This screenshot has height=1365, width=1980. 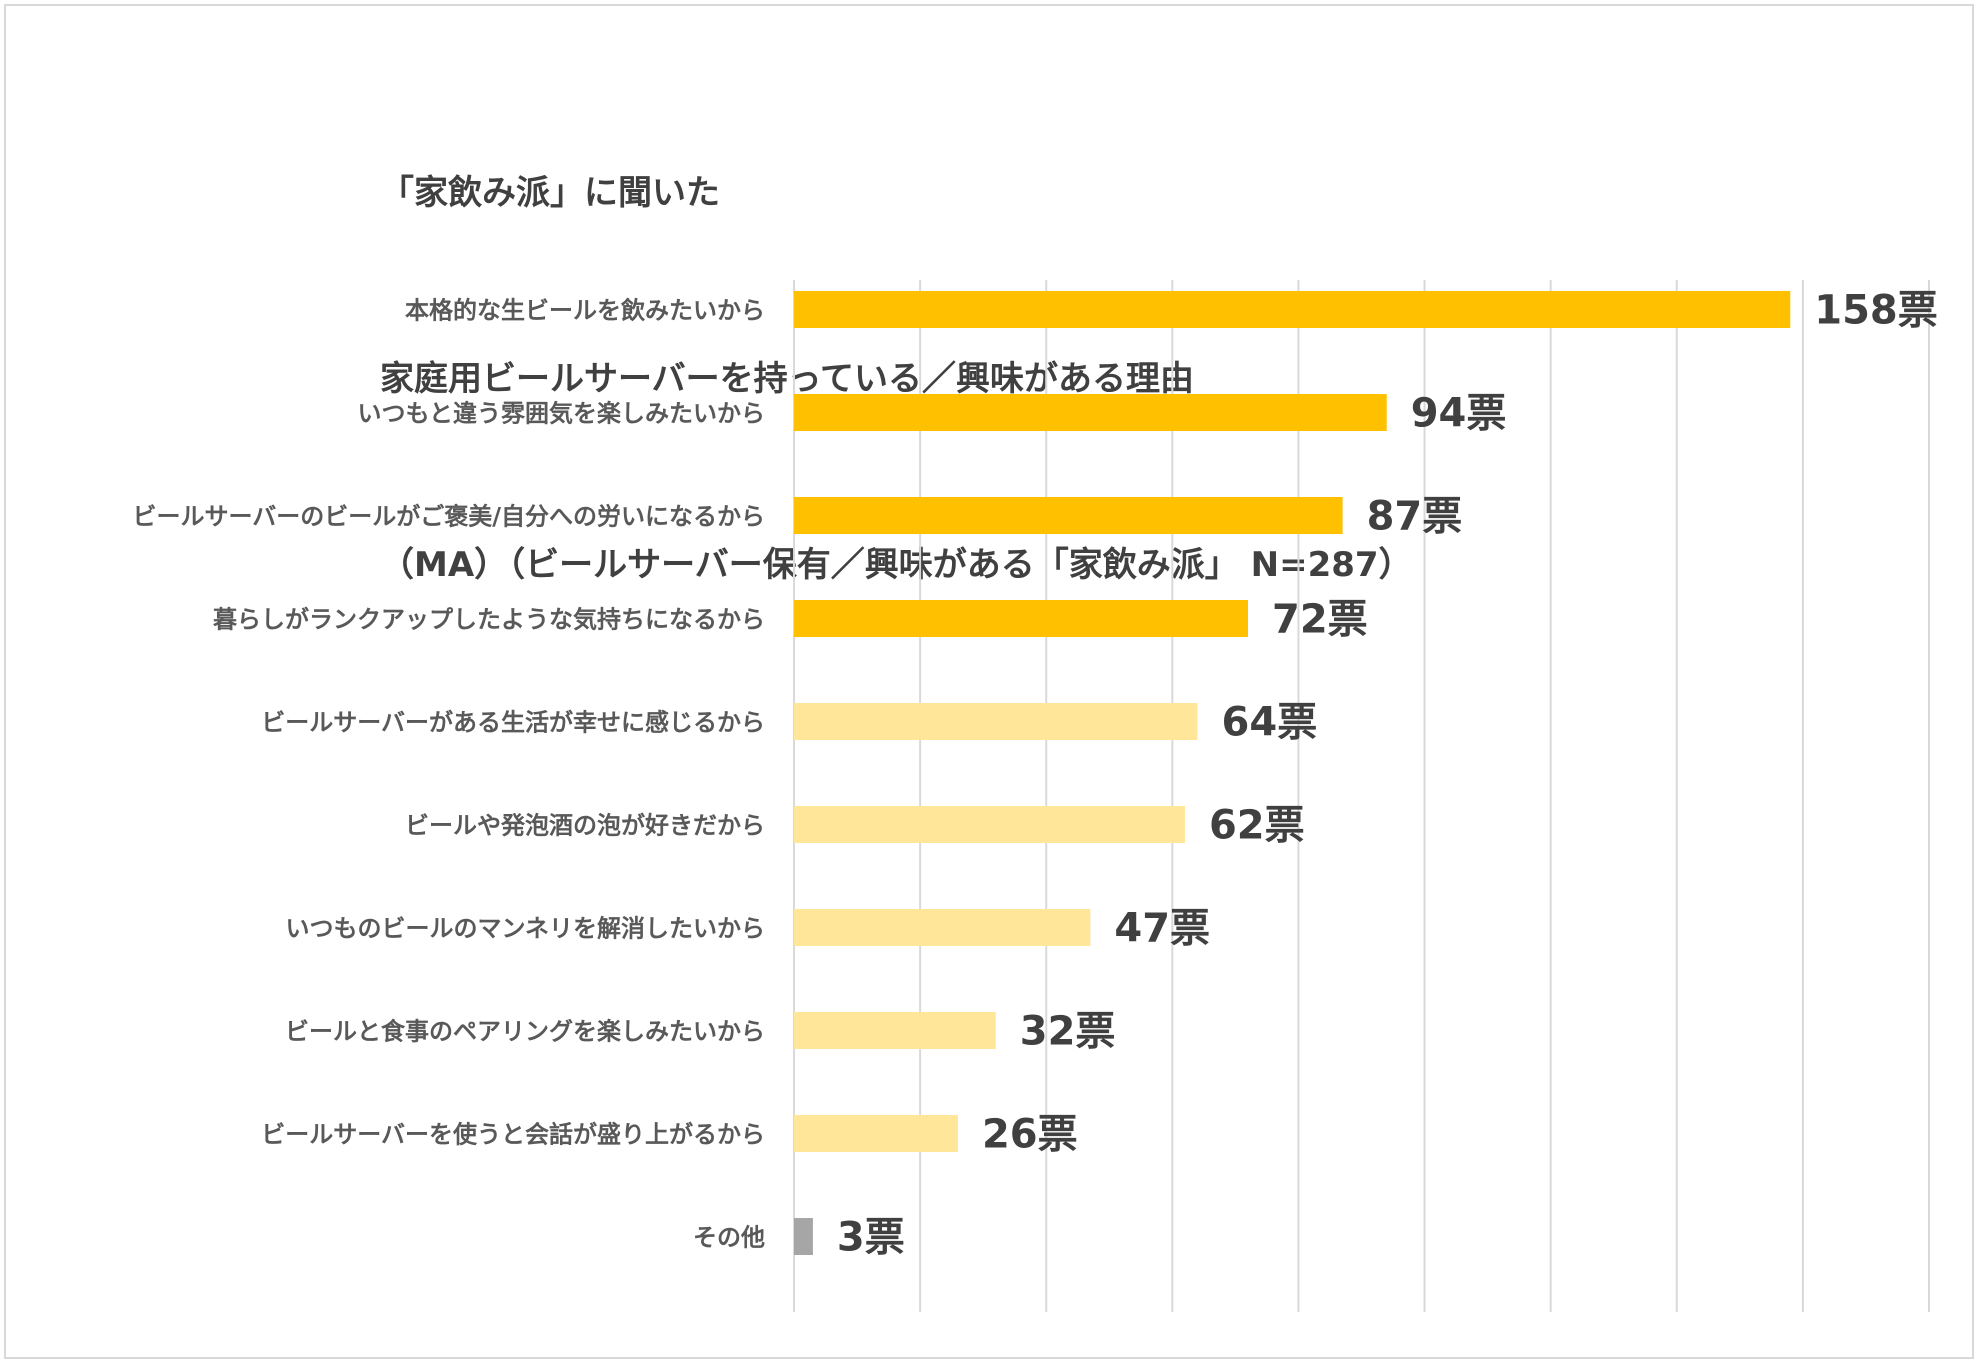 I want to click on category-label-7: いつものビールのマンネリを解消したいから, so click(x=525, y=929).